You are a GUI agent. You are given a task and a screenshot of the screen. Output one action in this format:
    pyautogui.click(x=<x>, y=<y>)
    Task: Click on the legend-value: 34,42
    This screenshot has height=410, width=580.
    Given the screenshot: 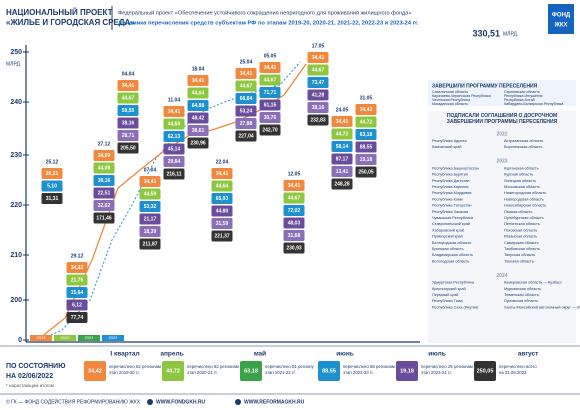 What is the action you would take?
    pyautogui.click(x=95, y=371)
    